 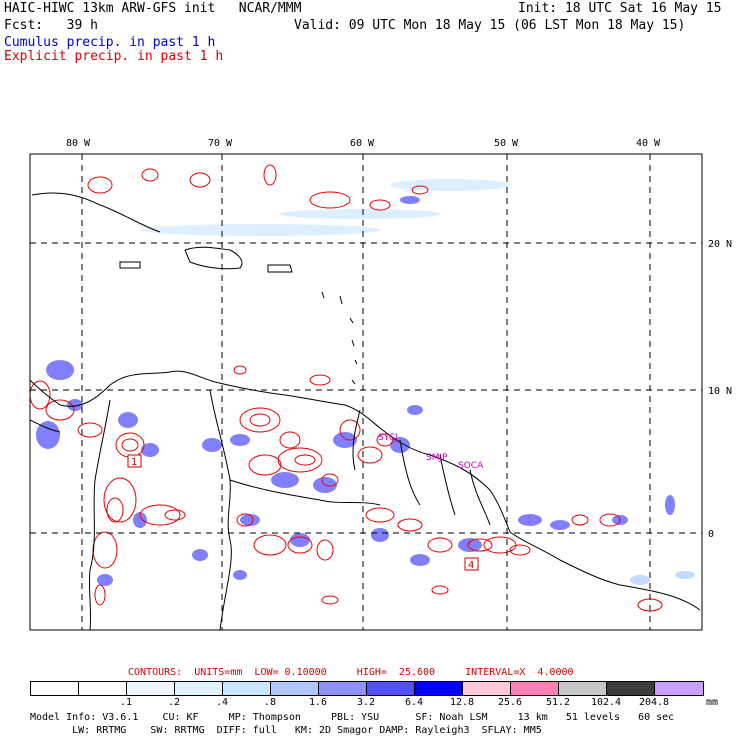 I want to click on colorbar-tick-label: .2, so click(x=174, y=702).